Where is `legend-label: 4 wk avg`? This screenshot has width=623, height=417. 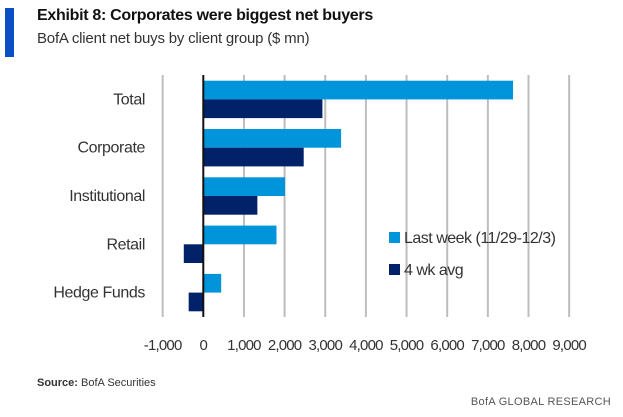
legend-label: 4 wk avg is located at coordinates (433, 270).